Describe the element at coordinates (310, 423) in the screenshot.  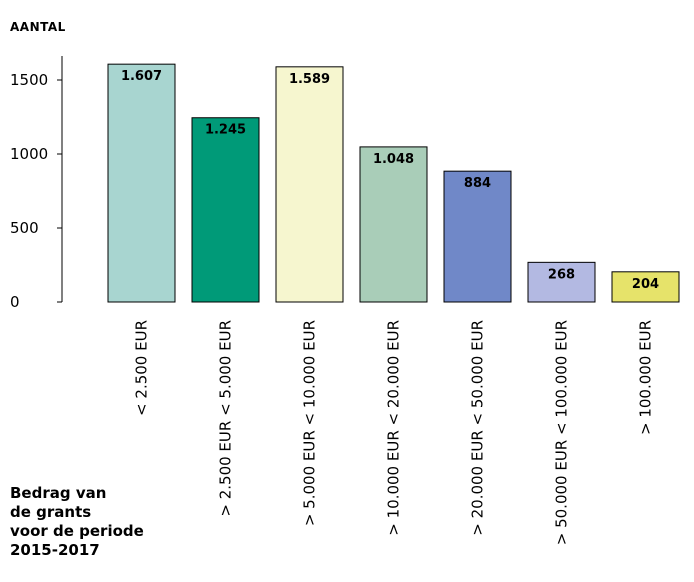
I see `category-label: > 5.000 EUR < 10.000 EUR` at that location.